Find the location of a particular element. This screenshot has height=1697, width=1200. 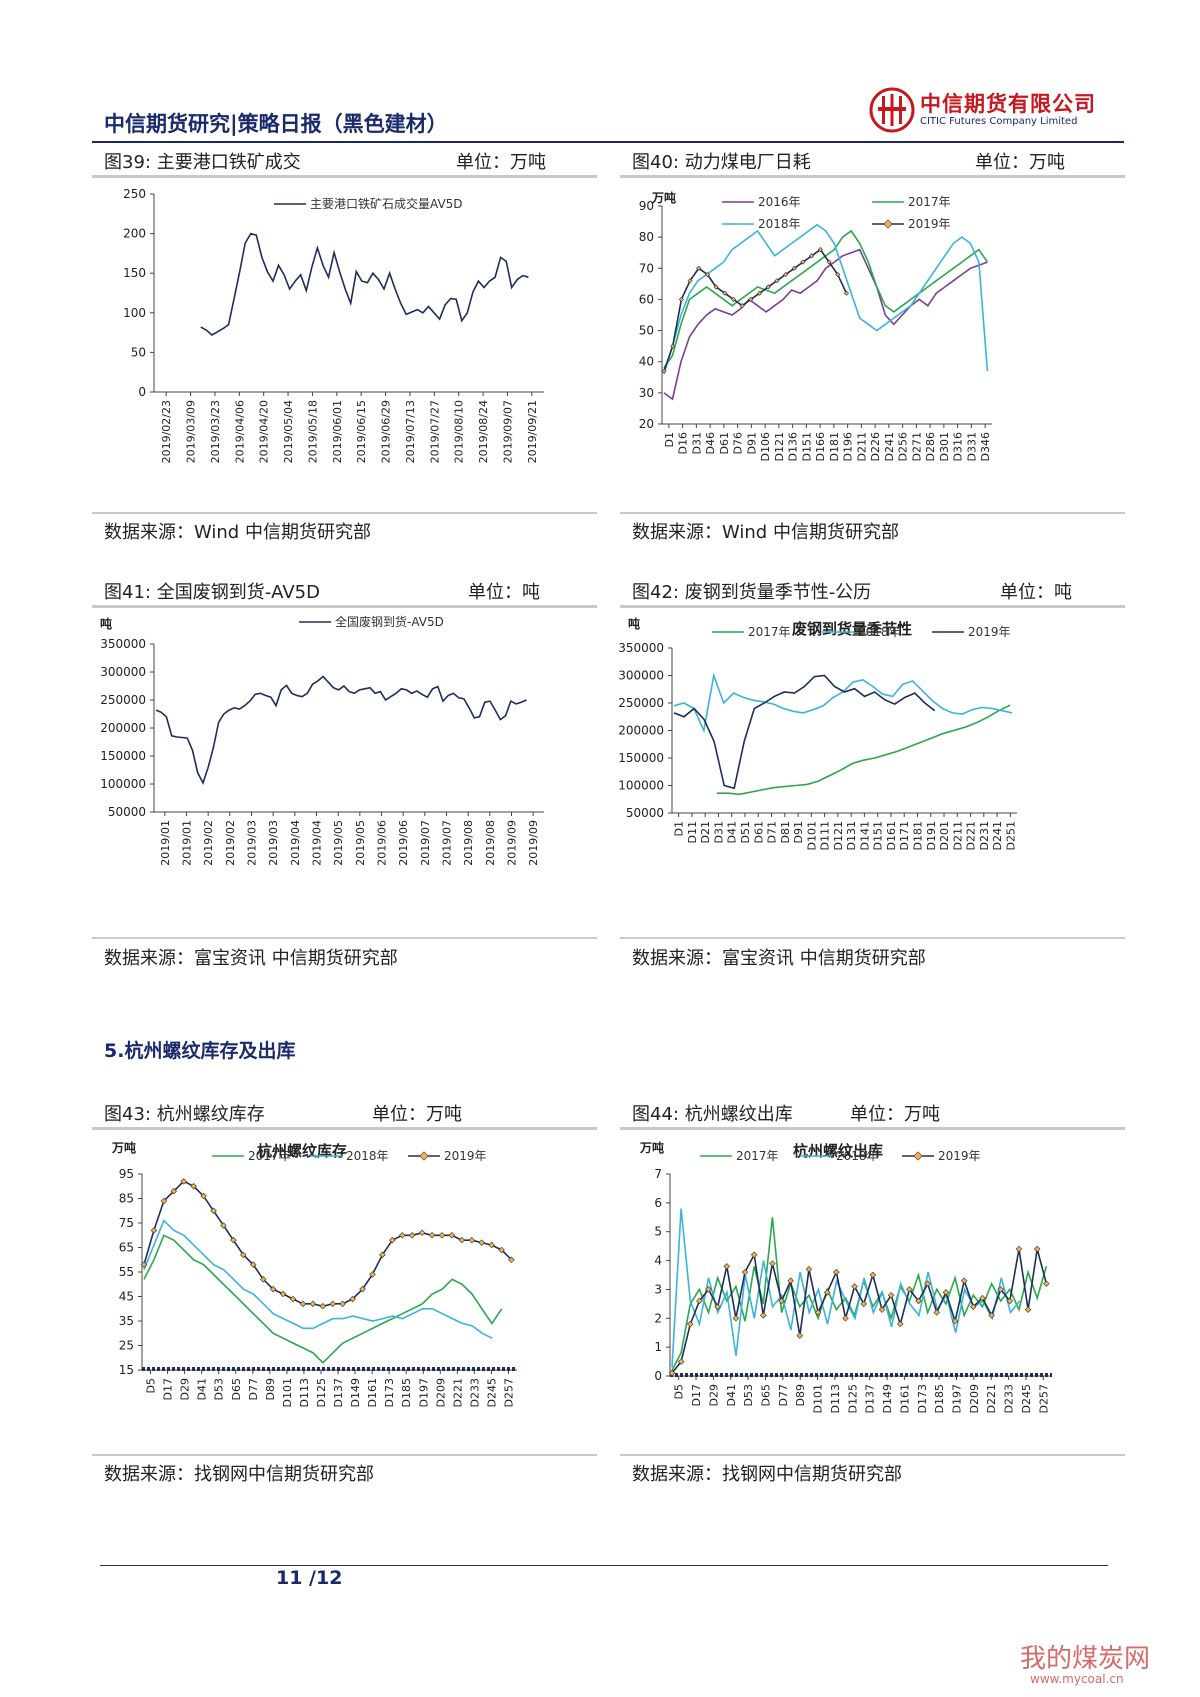

figure-41-source: 数据来源：富宝资讯 中信期货研究部 is located at coordinates (251, 958).